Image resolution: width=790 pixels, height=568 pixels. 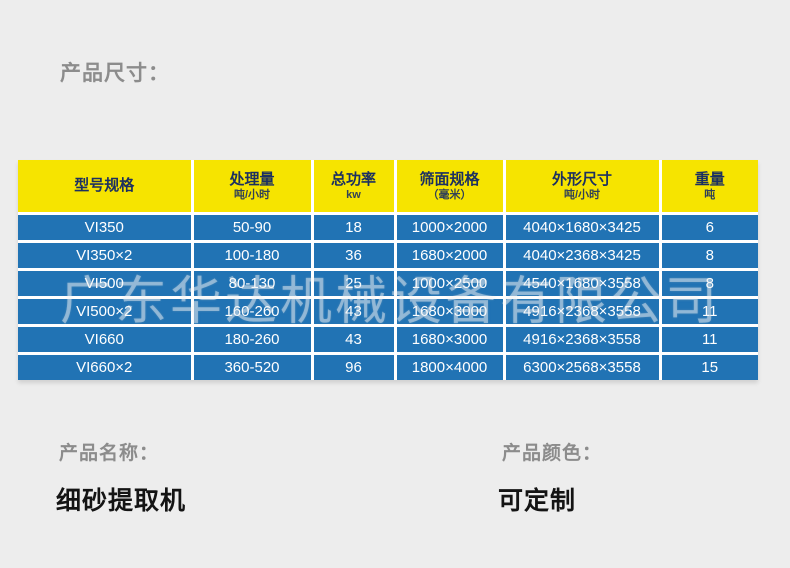 I want to click on header-sublabel: kw, so click(x=353, y=194).